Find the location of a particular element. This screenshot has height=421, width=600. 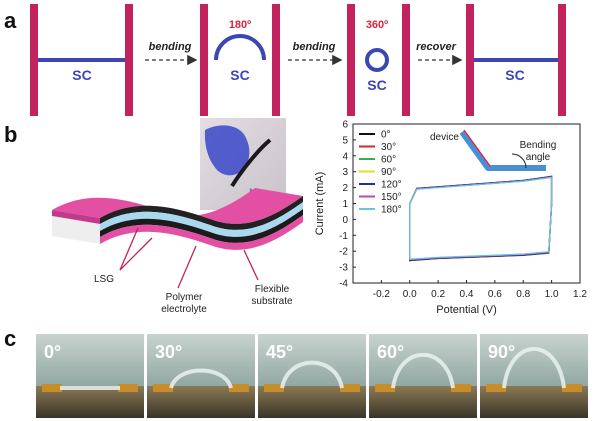

bending-photo: 30° is located at coordinates (201, 376).